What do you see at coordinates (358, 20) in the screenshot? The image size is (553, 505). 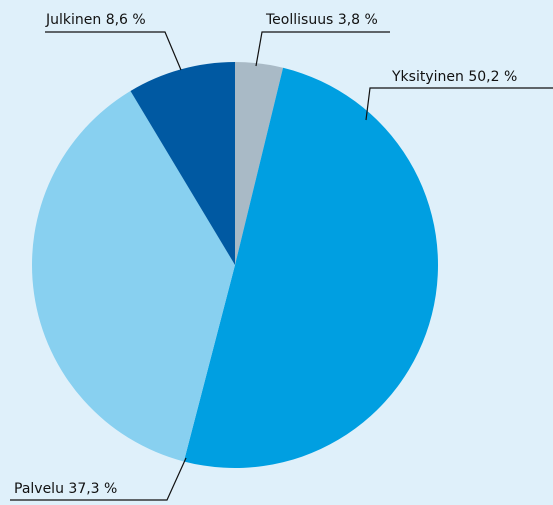 I see `value-label: 3,8 %` at bounding box center [358, 20].